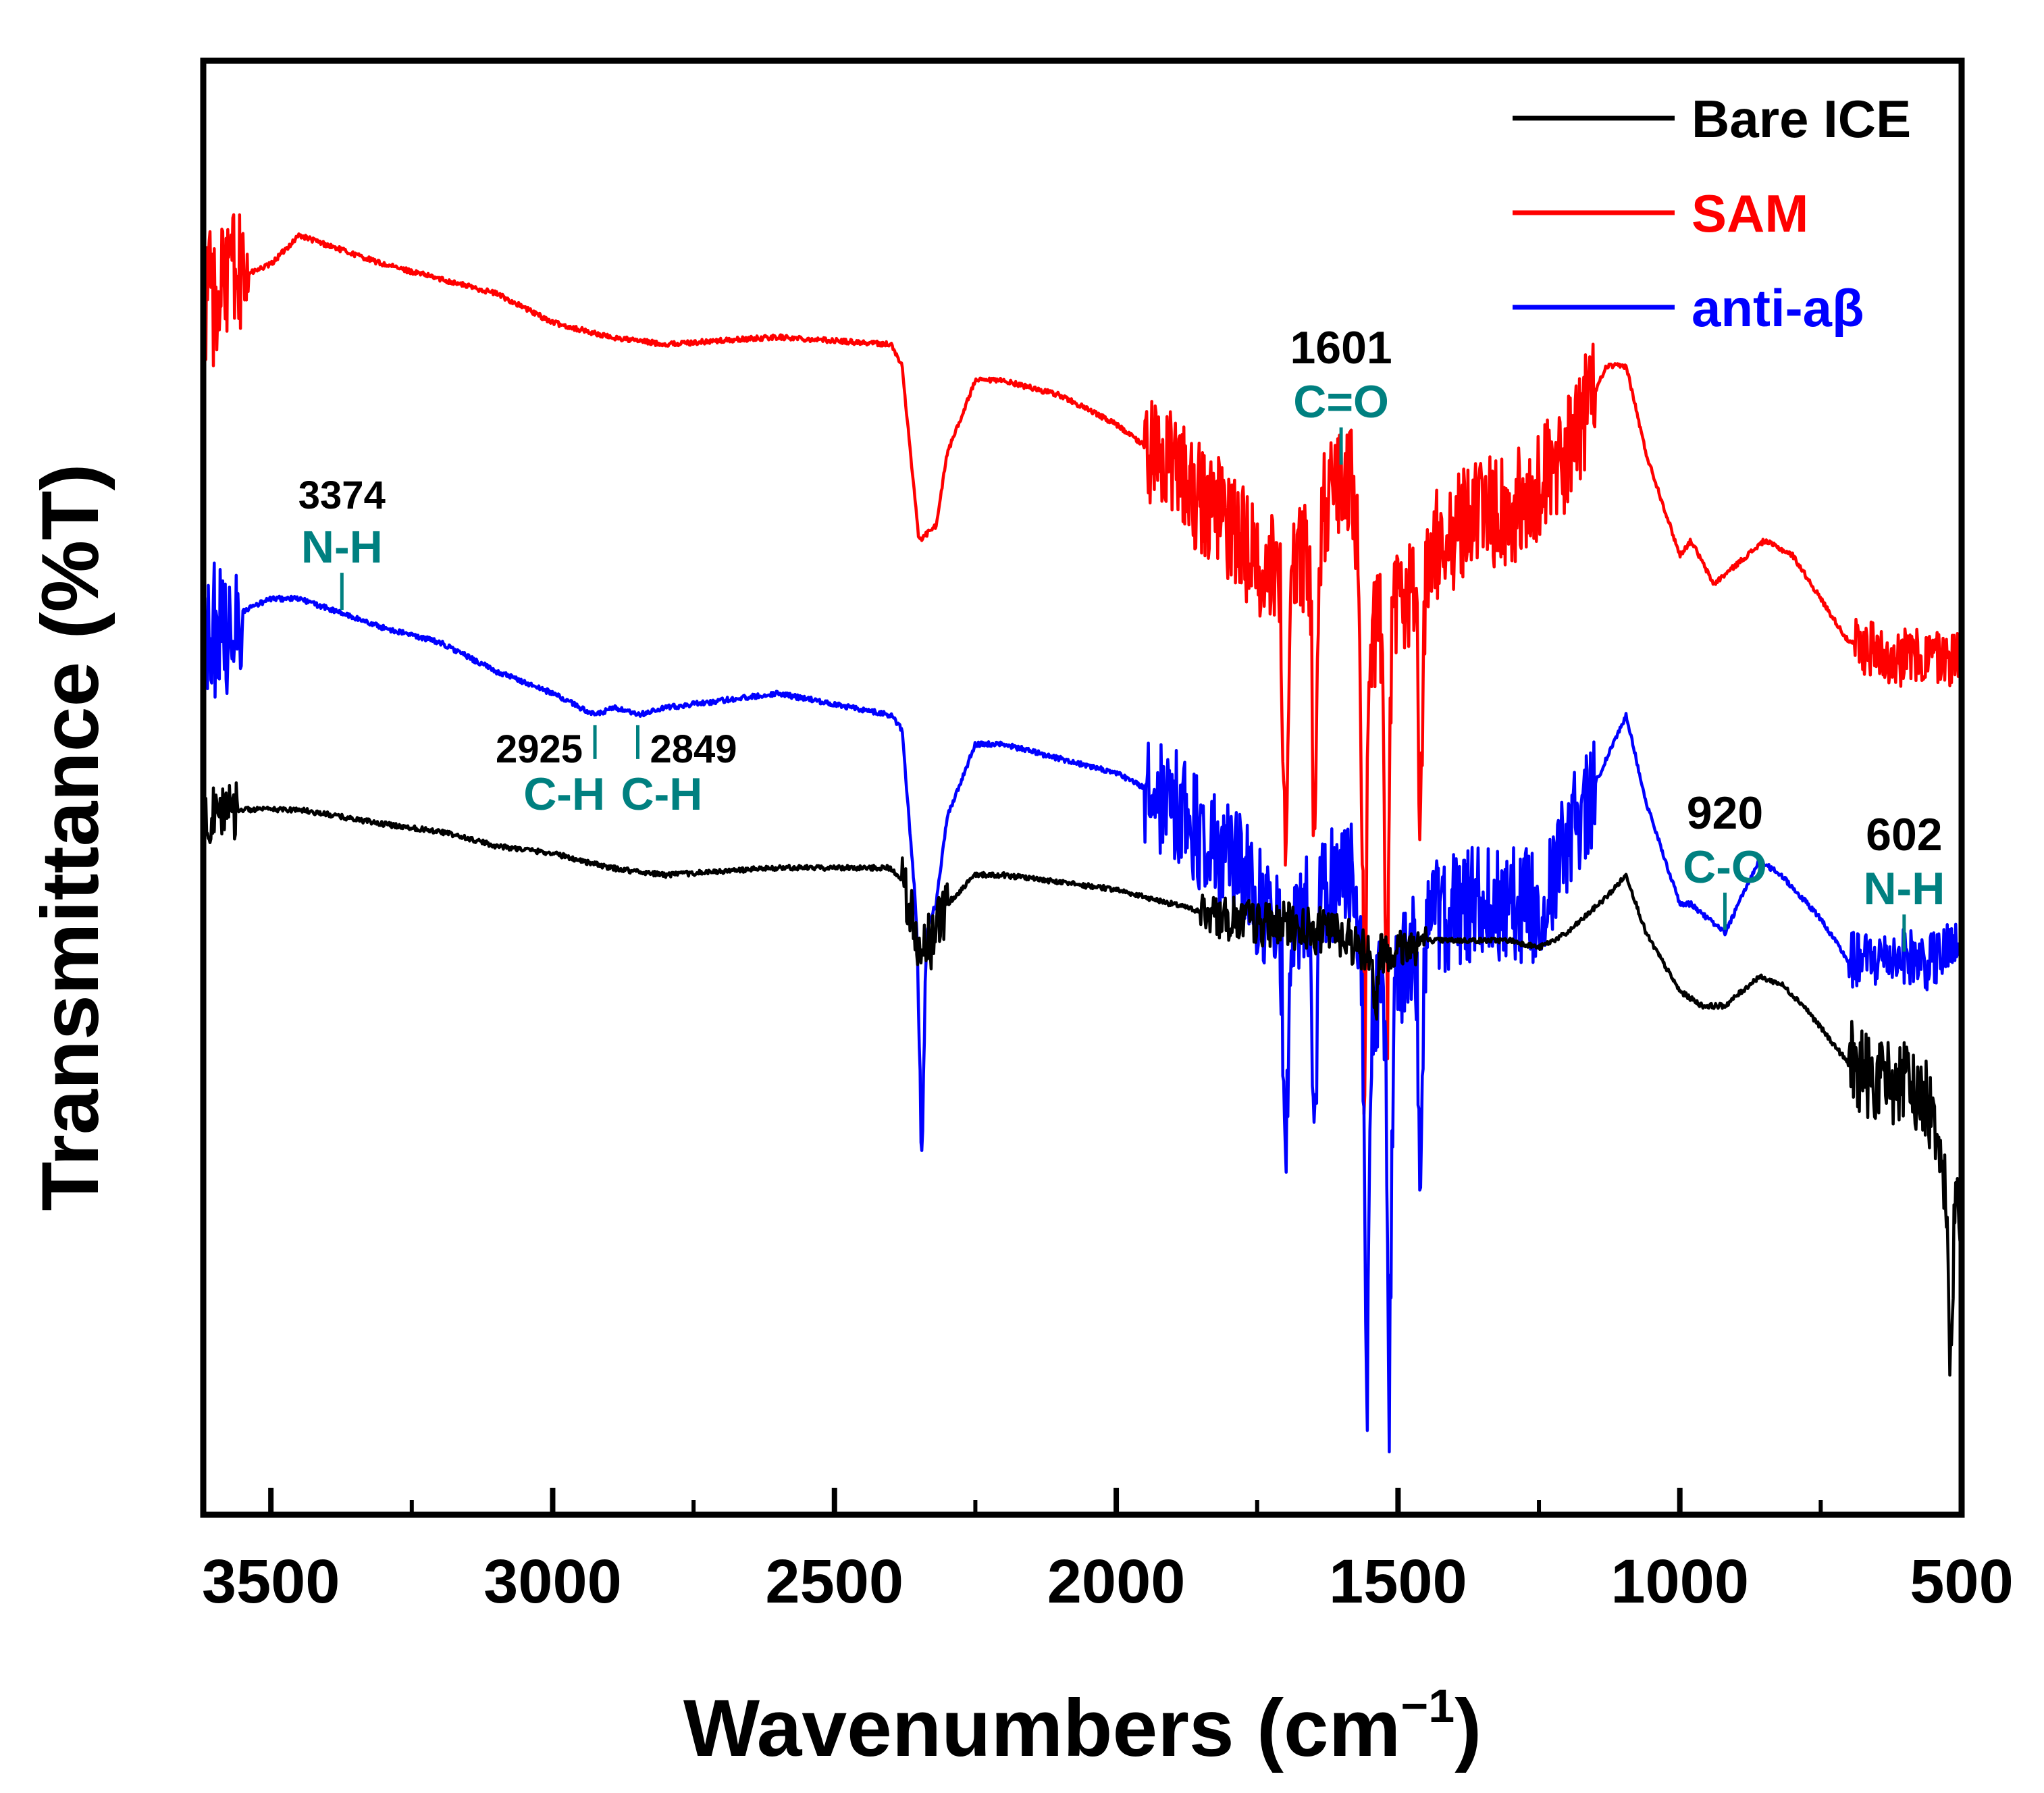  Describe the element at coordinates (70, 838) in the screenshot. I see `y-axis-title: Transmittance (%T)` at that location.